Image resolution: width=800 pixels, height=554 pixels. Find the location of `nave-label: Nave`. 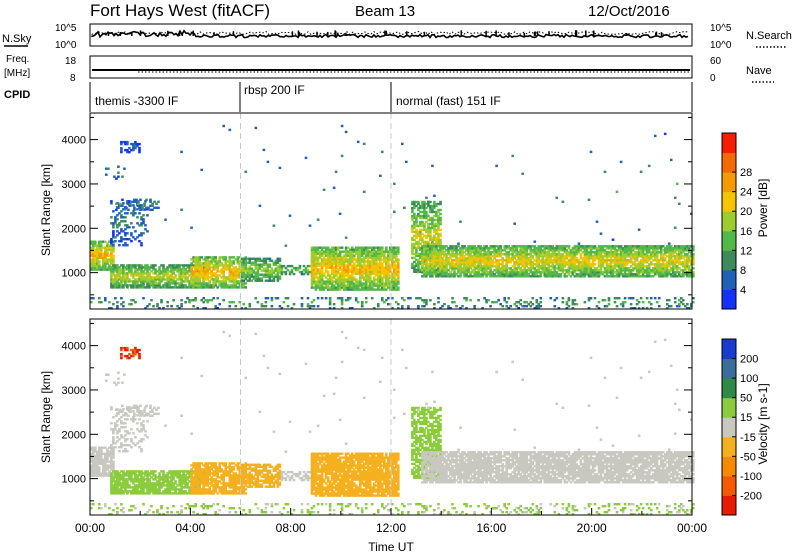

nave-label: Nave is located at coordinates (759, 71).